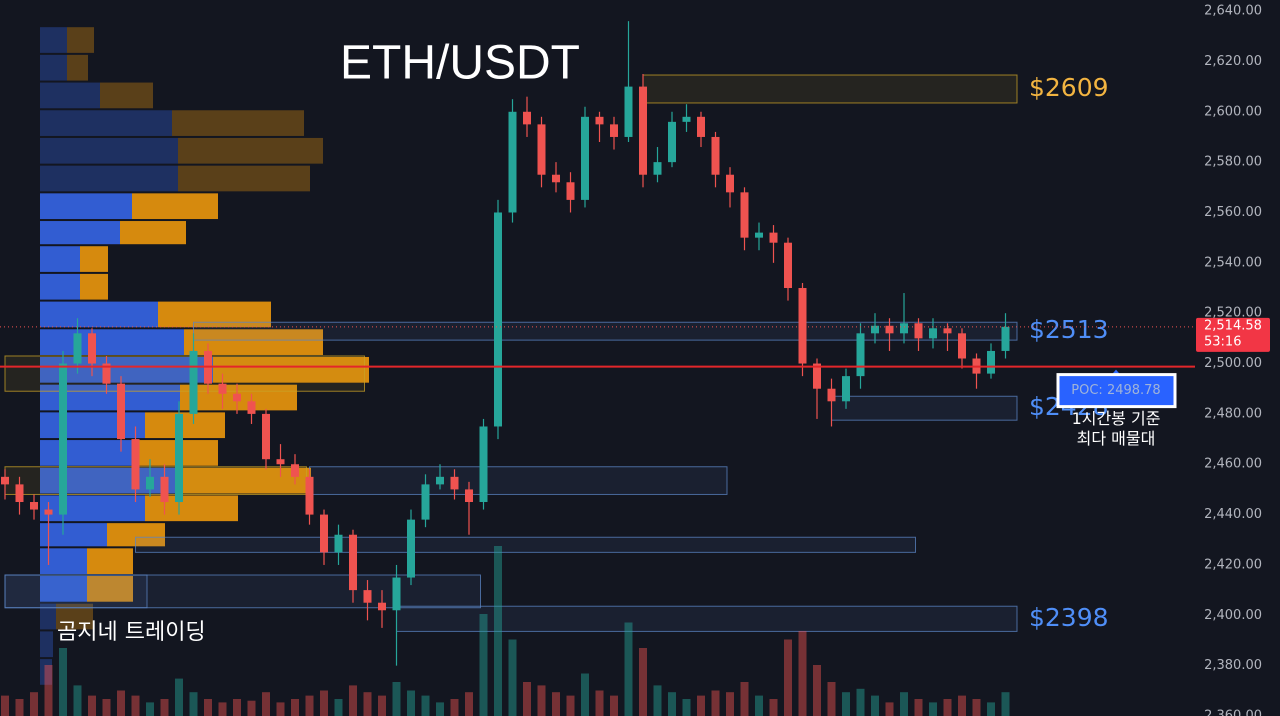 This screenshot has height=716, width=1280. I want to click on y-tick-label: 2,620.00, so click(1233, 61).